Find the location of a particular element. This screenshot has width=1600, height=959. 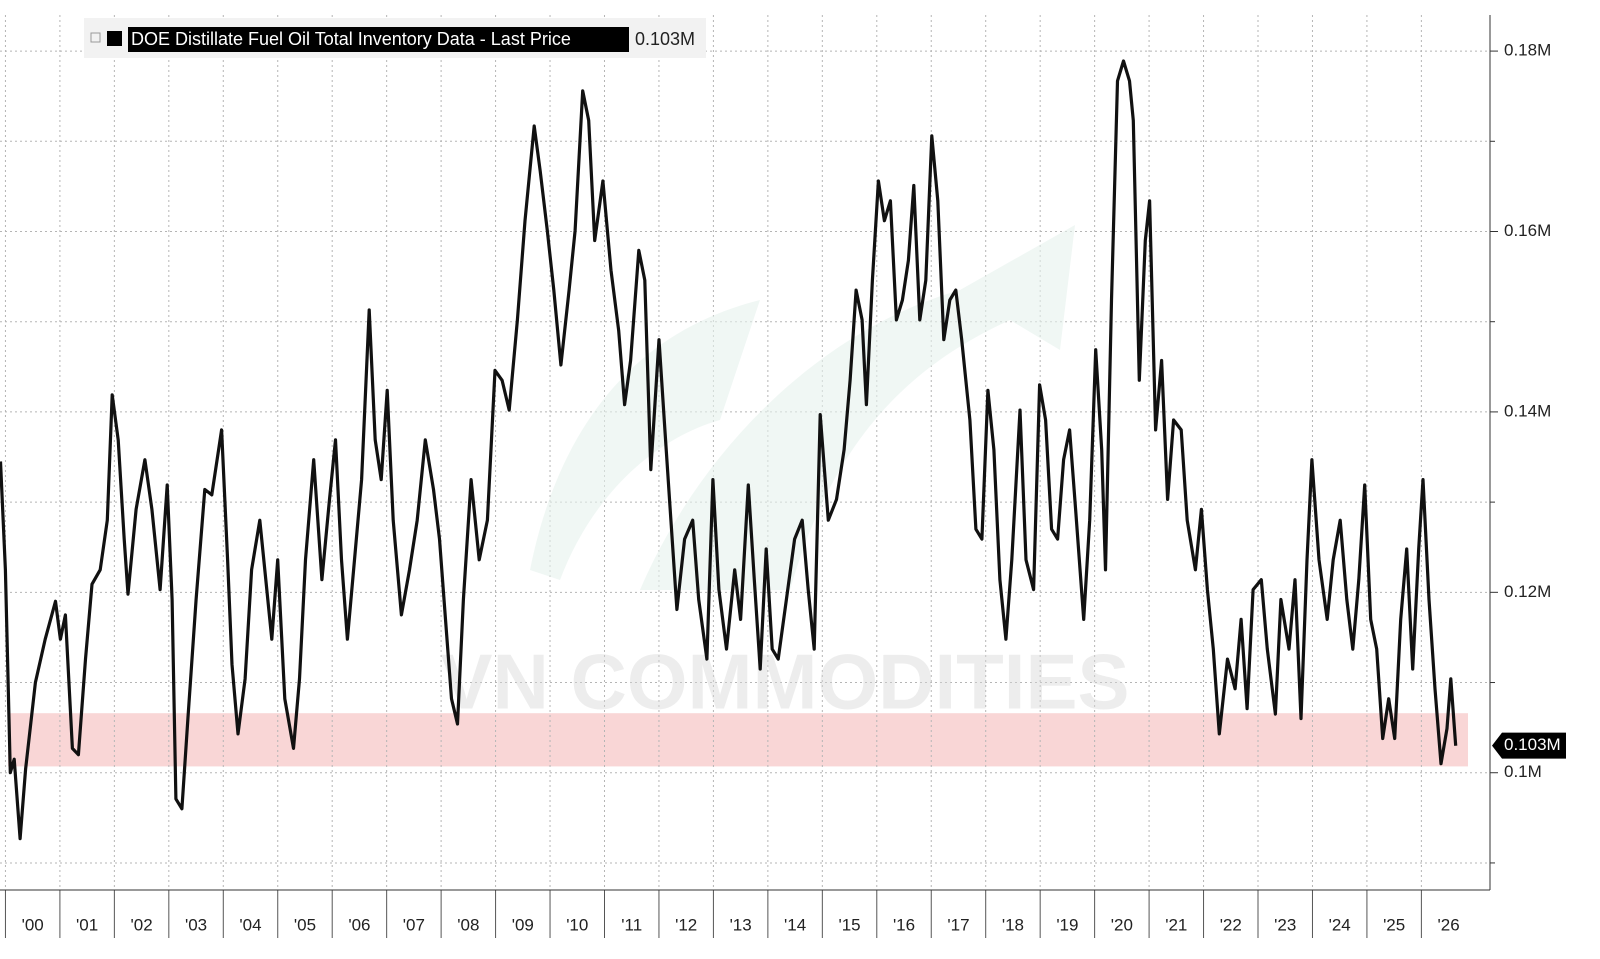

x-tick-label: '17 is located at coordinates (958, 924).